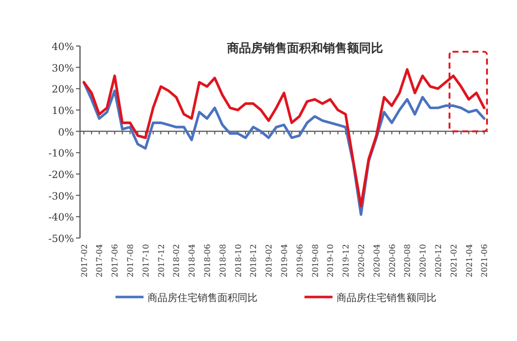  Describe the element at coordinates (63, 111) in the screenshot. I see `y-tick-label: 10%` at that location.